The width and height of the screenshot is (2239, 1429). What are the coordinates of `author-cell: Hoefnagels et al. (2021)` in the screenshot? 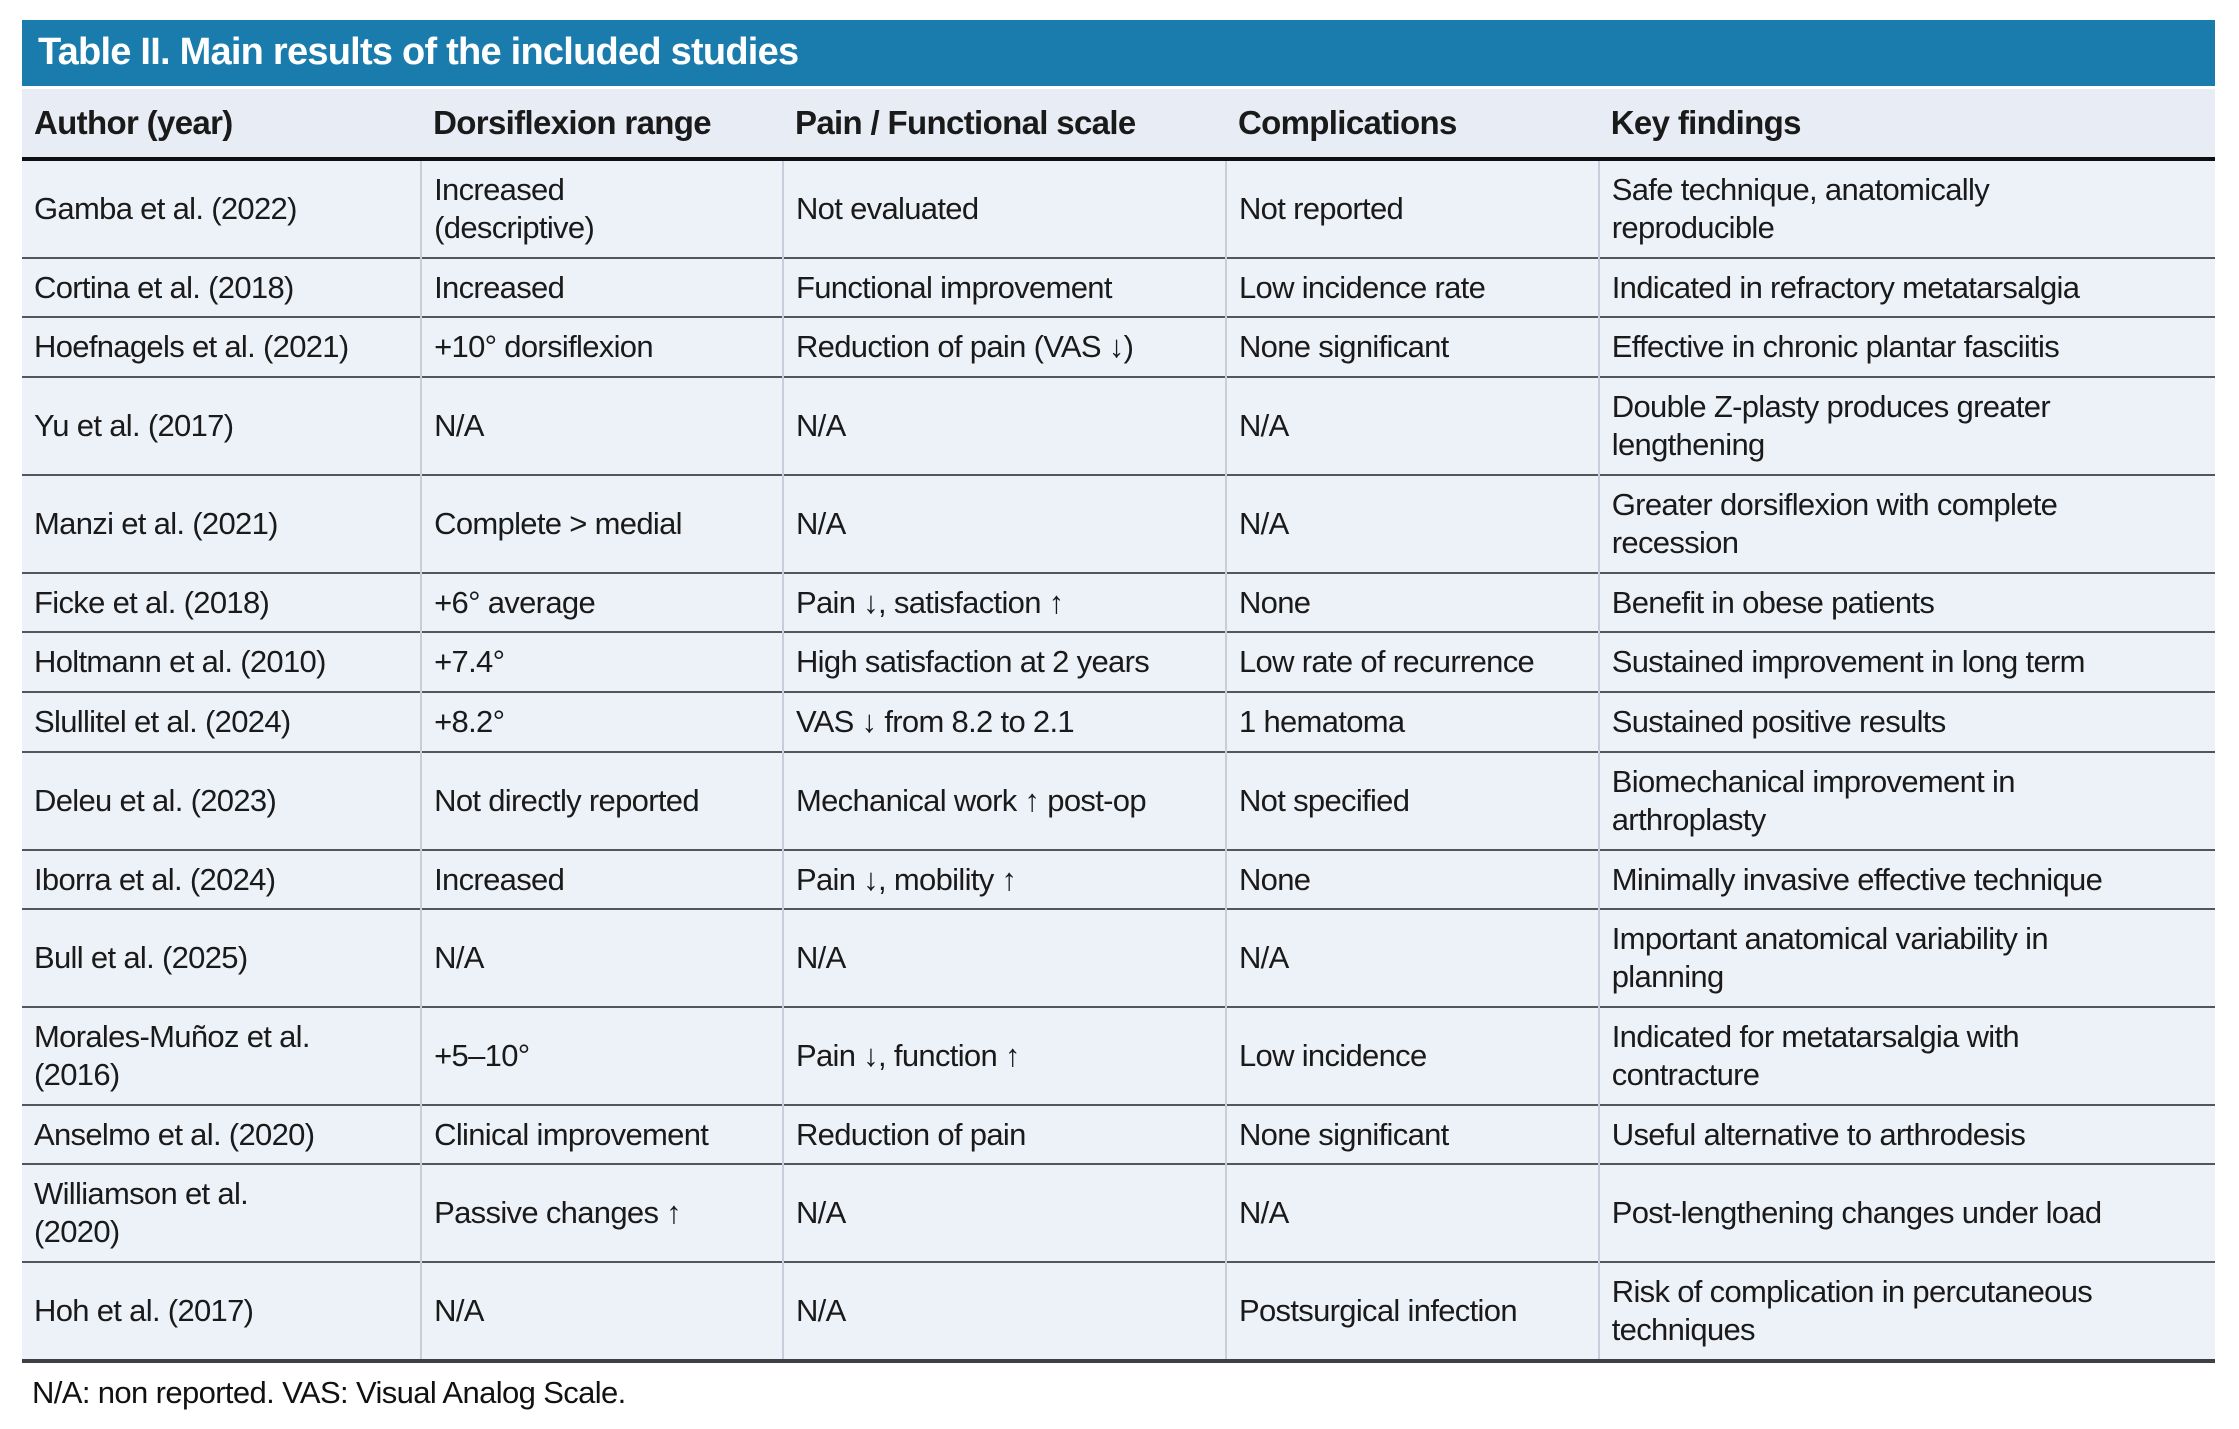 It's located at (222, 347).